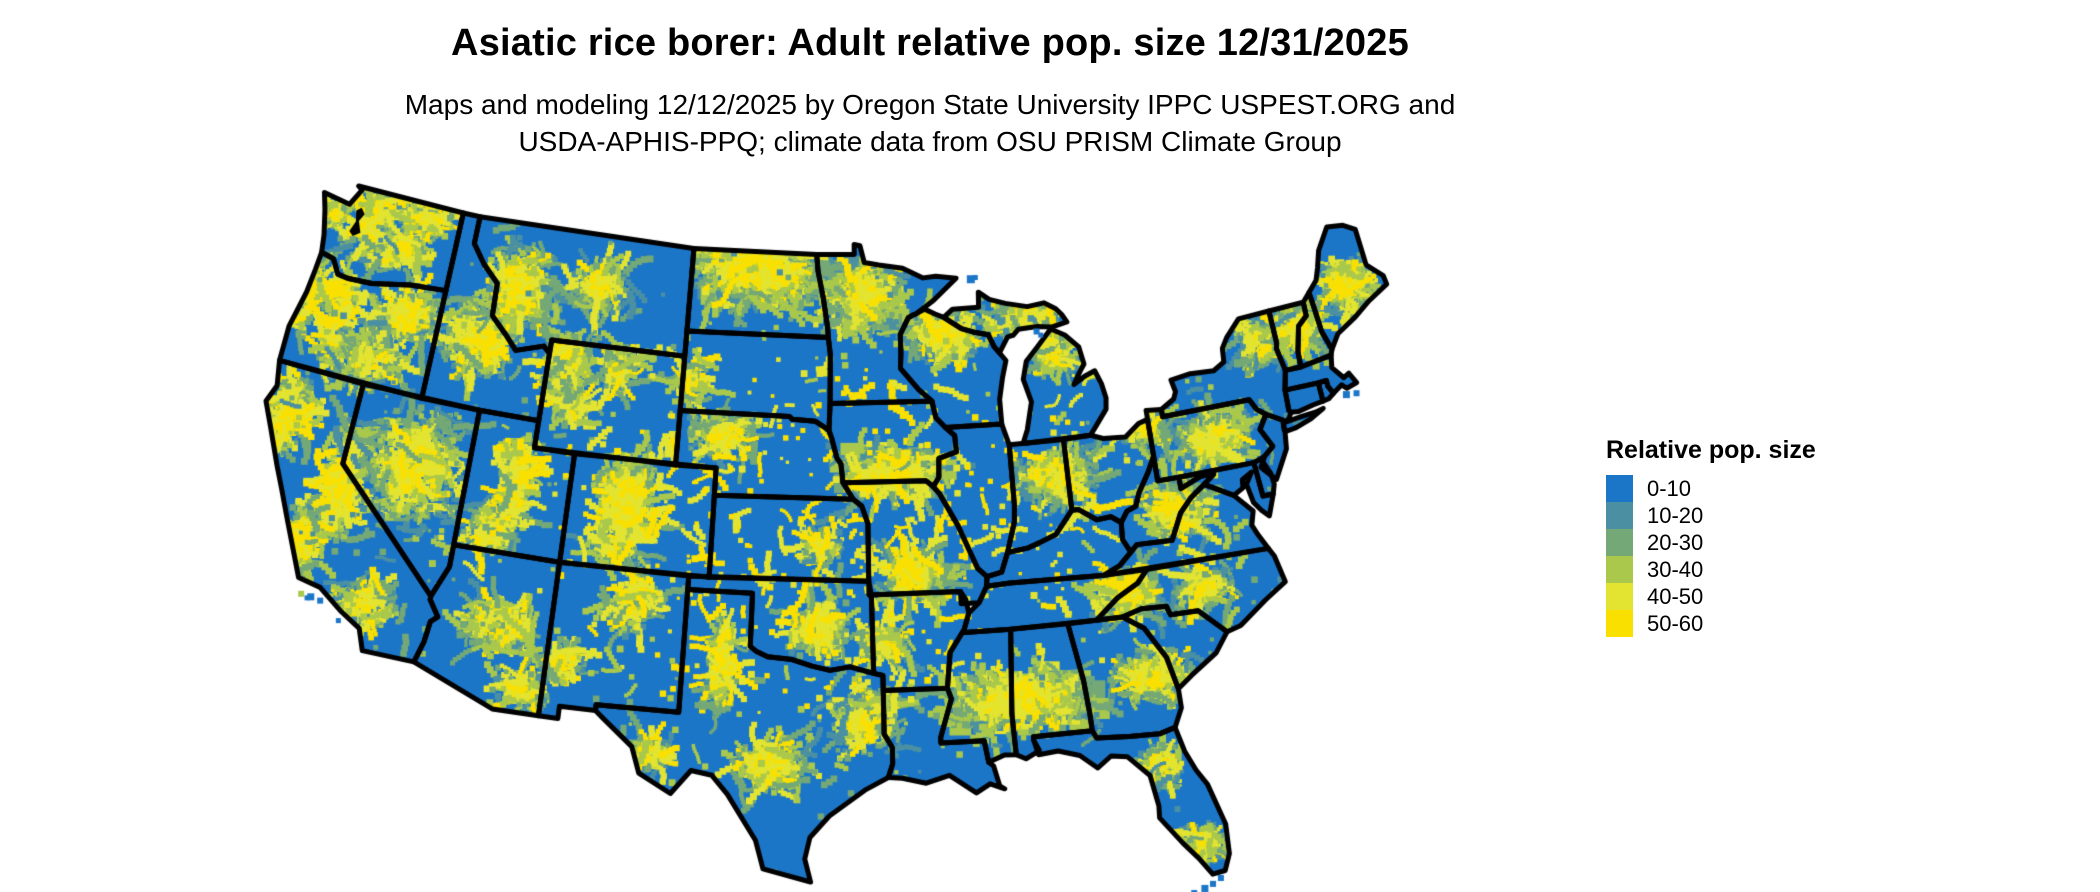 This screenshot has height=892, width=2100. I want to click on legend-title: Relative pop. size, so click(1711, 450).